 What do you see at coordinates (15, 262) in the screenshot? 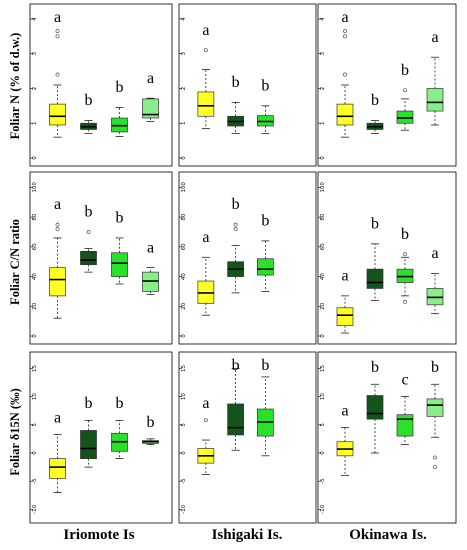
I see `row-label-cn-ratio: Foliar C/N ratio` at bounding box center [15, 262].